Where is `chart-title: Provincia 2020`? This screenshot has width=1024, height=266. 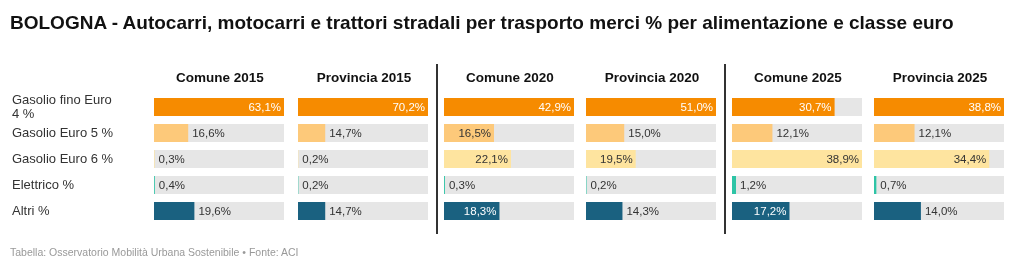
chart-title: Provincia 2020 is located at coordinates (652, 78).